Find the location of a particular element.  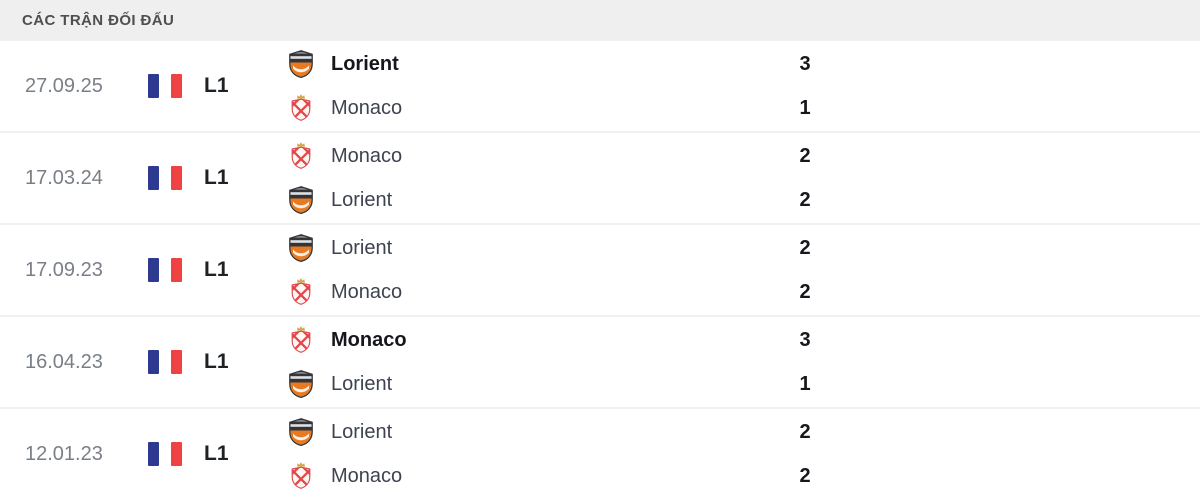

h2h-header: CÁC TRẬN ĐỐI ĐẤU is located at coordinates (600, 20).